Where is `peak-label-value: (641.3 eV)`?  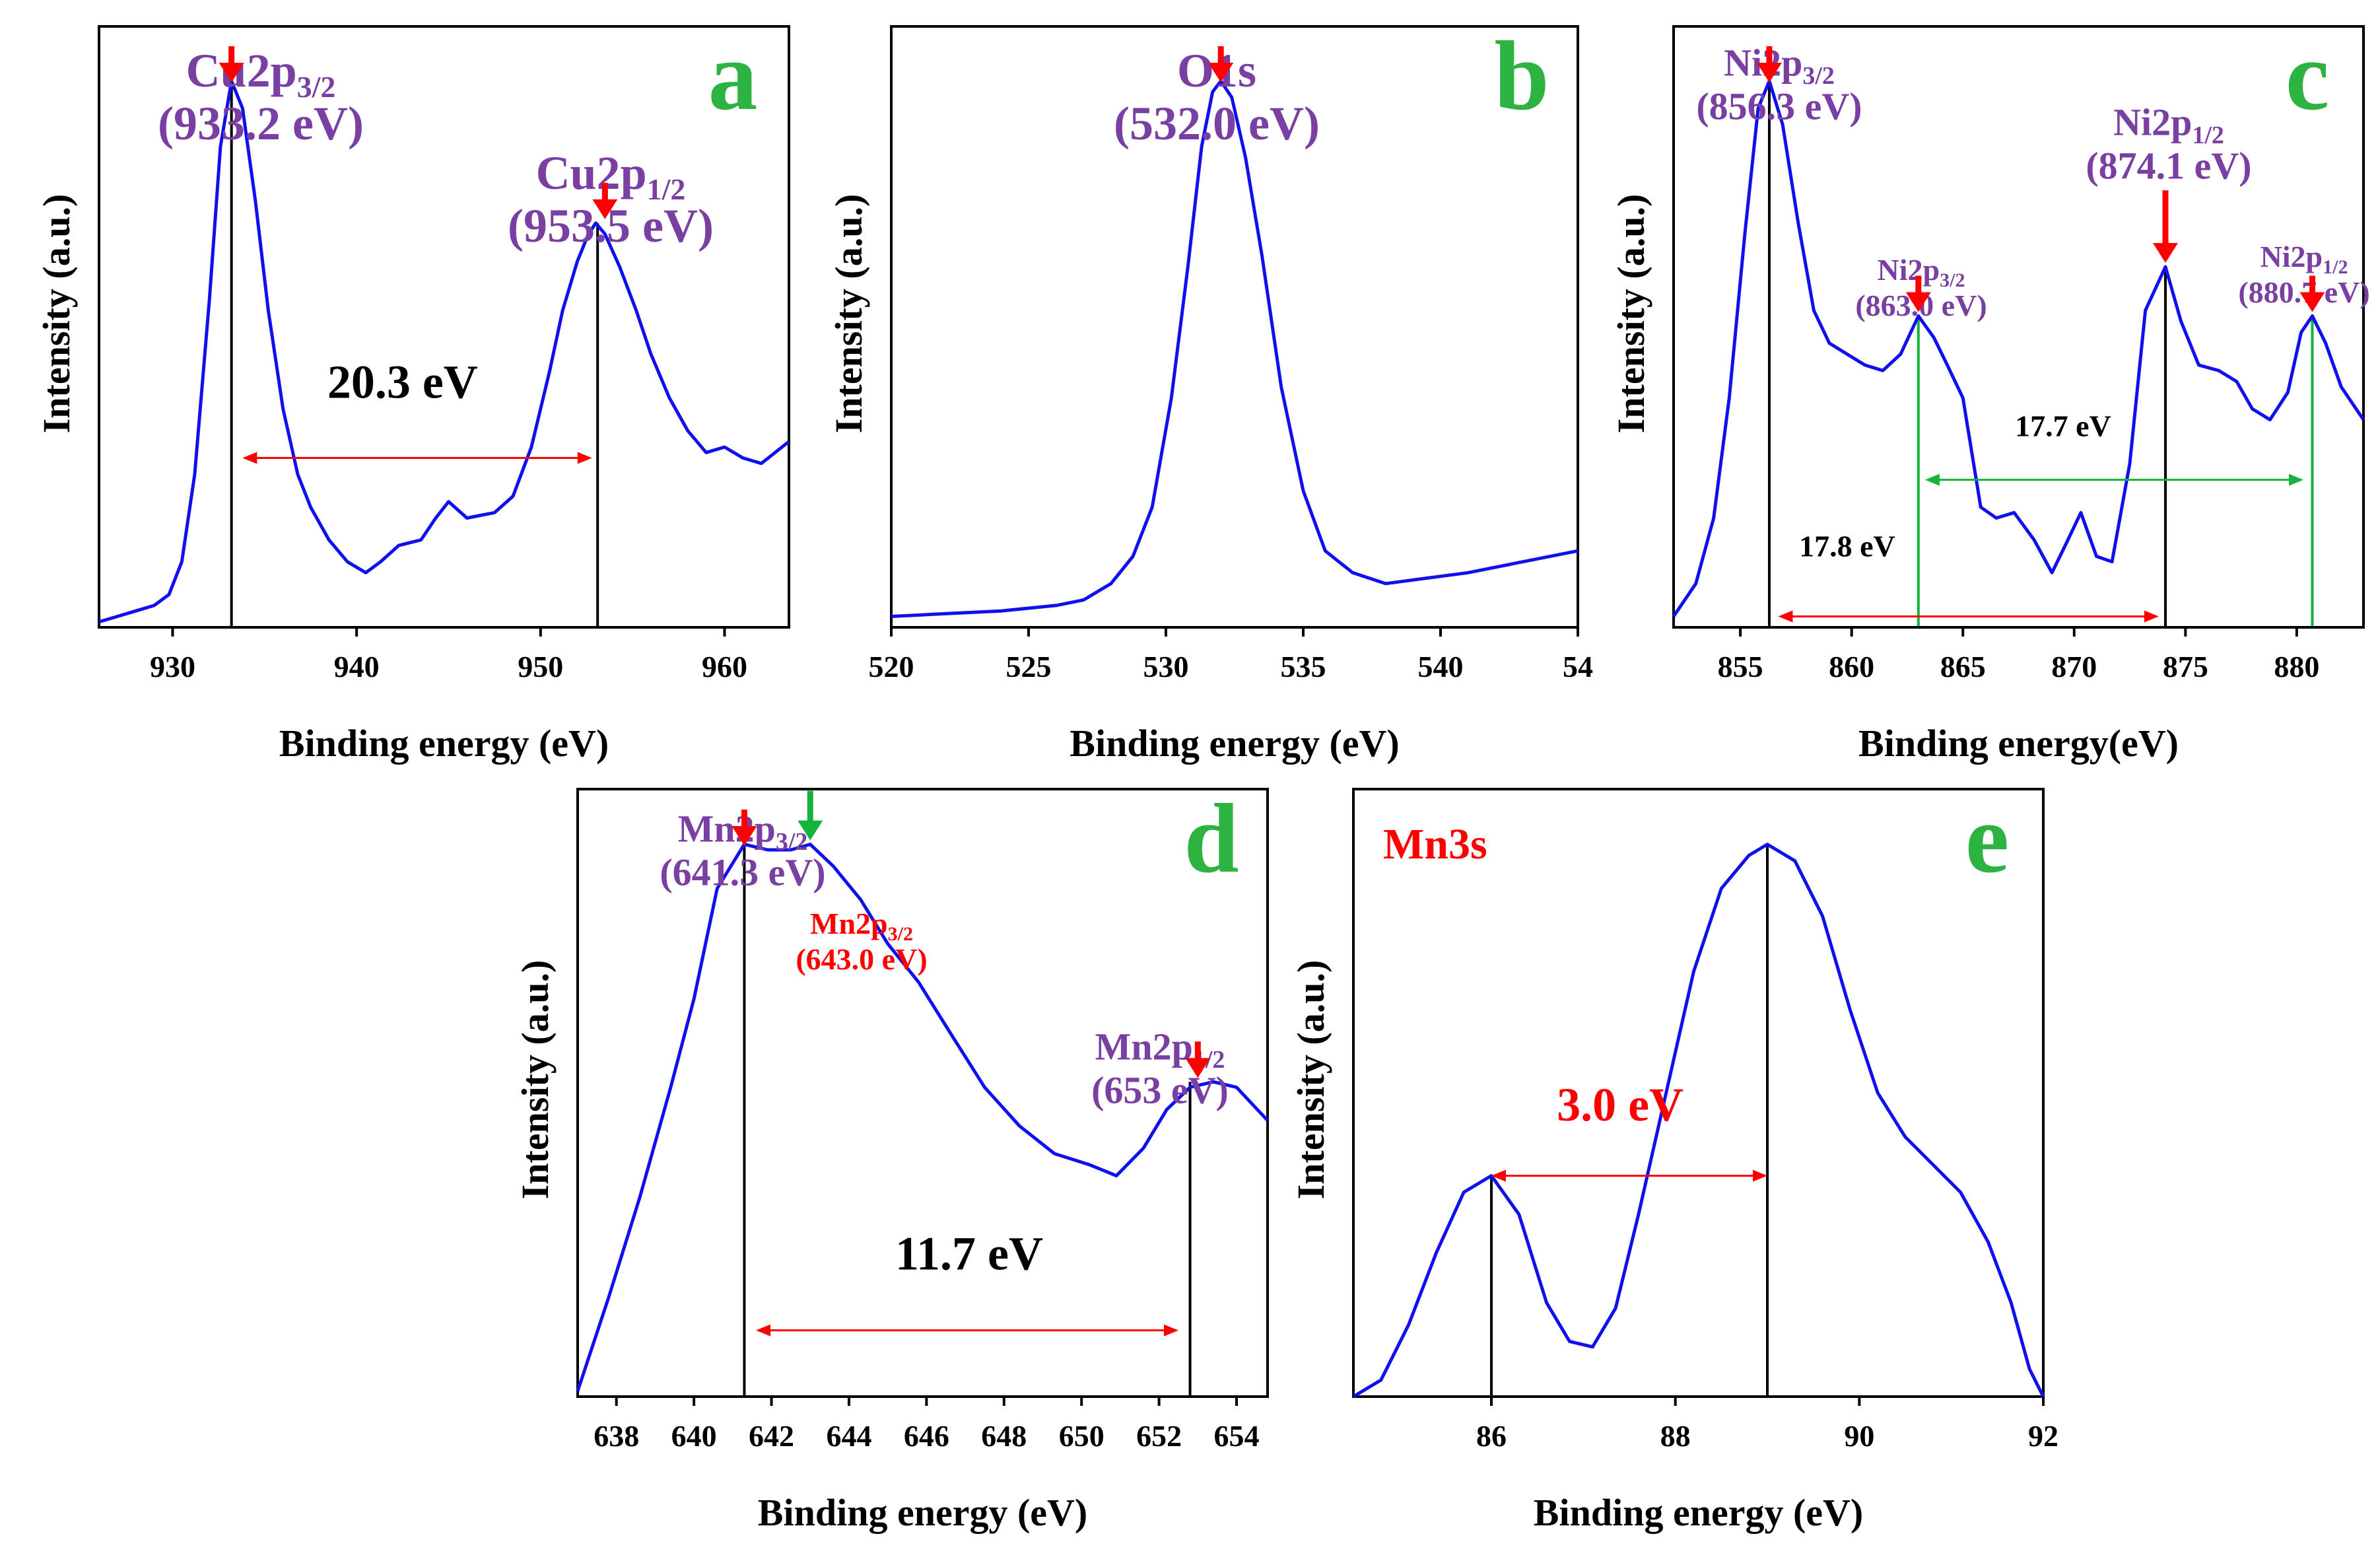
peak-label-value: (641.3 eV) is located at coordinates (742, 872).